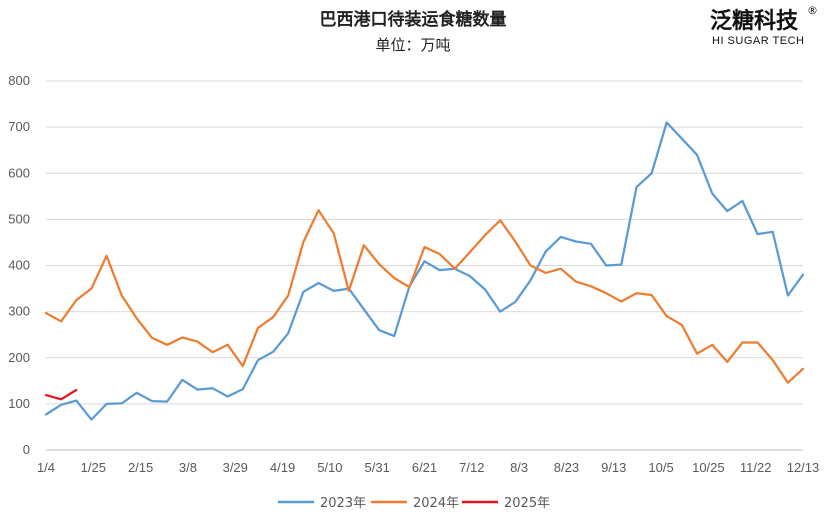  Describe the element at coordinates (329, 467) in the screenshot. I see `x-tick-label: 5/10` at that location.